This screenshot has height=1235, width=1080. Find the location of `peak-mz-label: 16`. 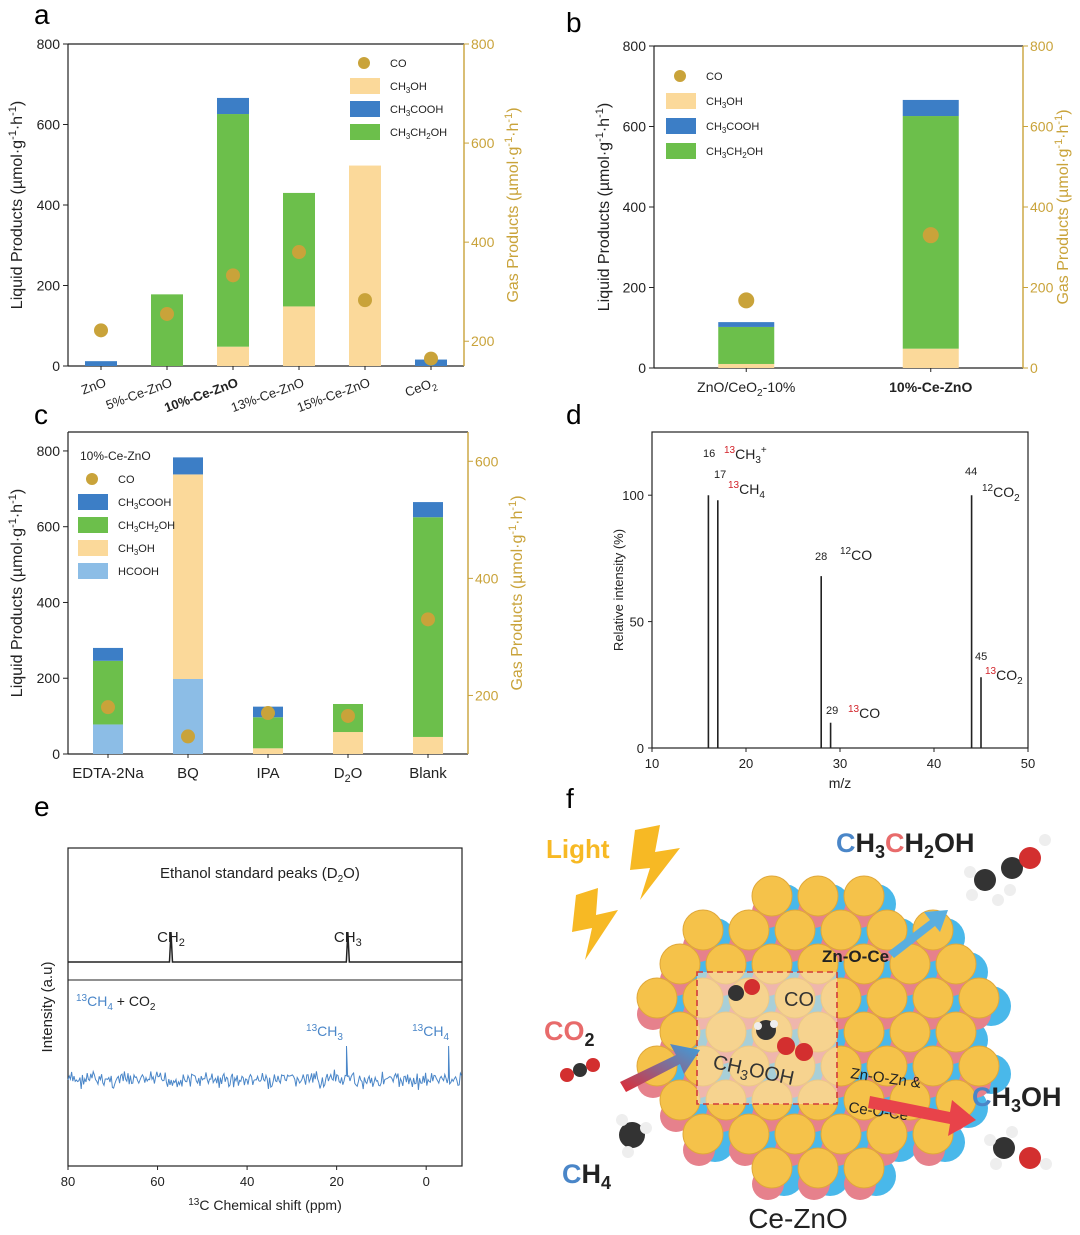

peak-mz-label: 16 is located at coordinates (709, 454).